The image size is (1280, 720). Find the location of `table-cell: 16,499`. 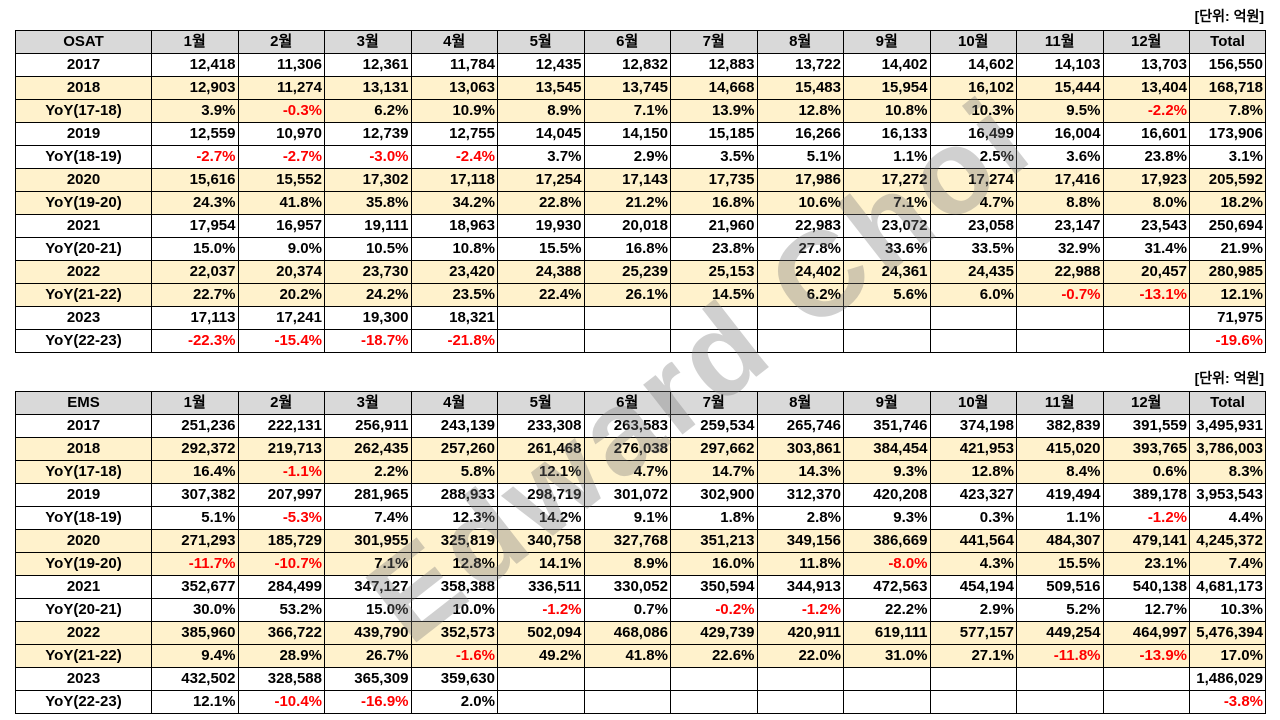

table-cell: 16,499 is located at coordinates (973, 134).